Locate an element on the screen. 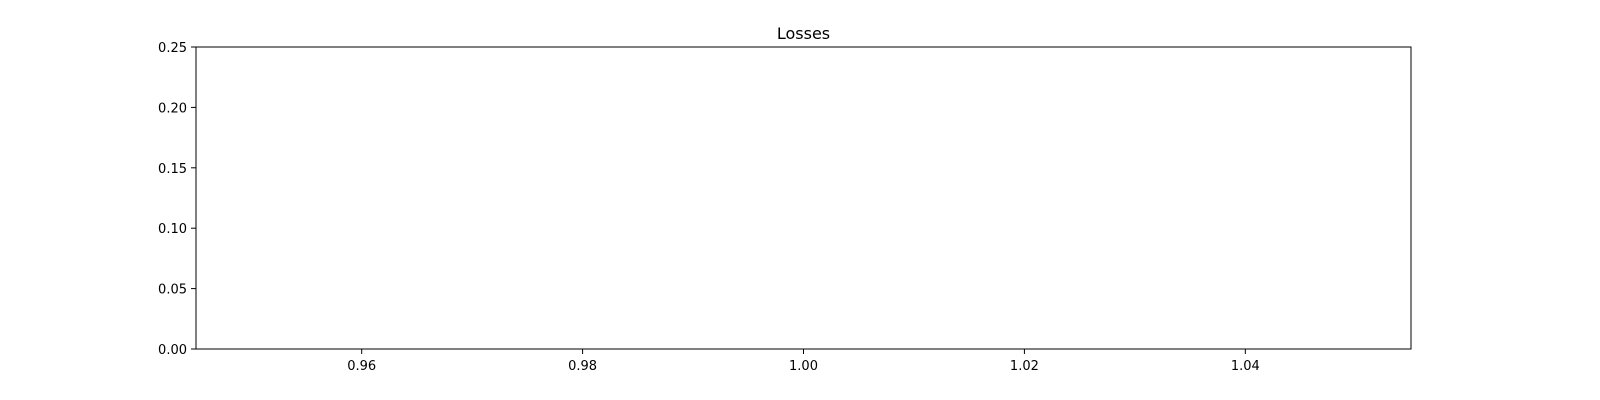  x-tick-label: 1.00 is located at coordinates (803, 366).